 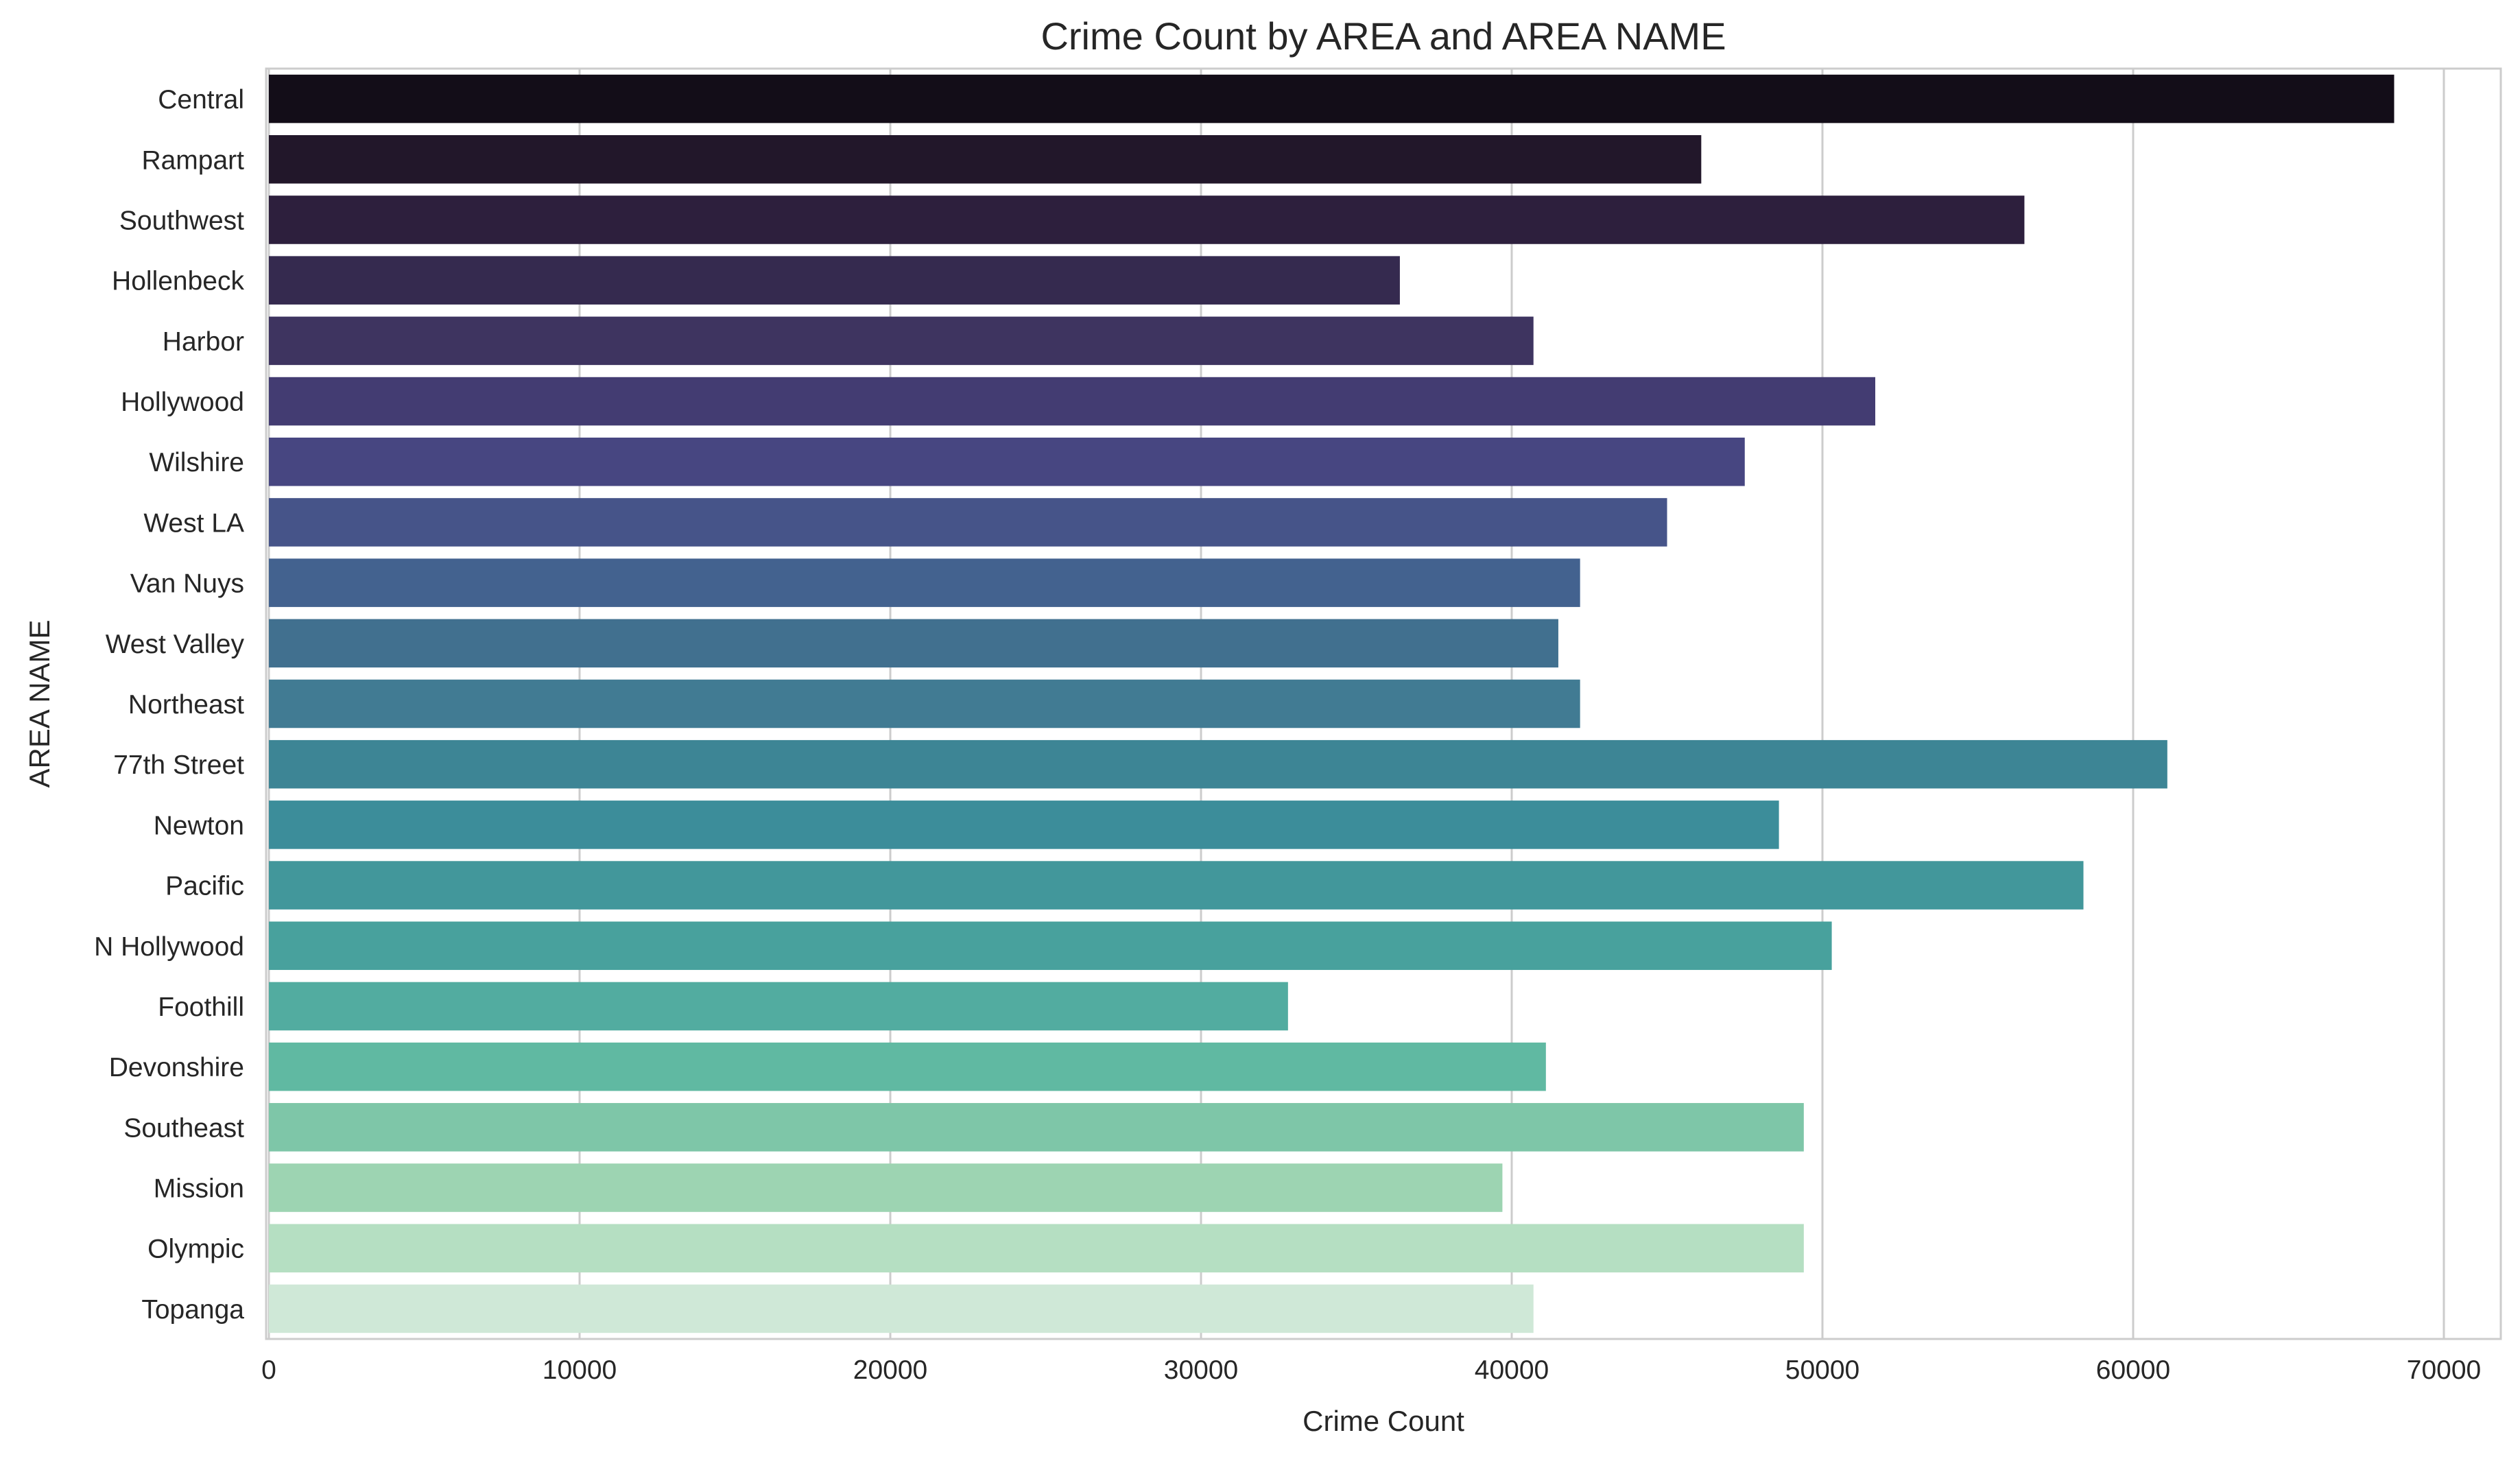 I want to click on y-tick-label: Van Nuys, so click(x=187, y=584).